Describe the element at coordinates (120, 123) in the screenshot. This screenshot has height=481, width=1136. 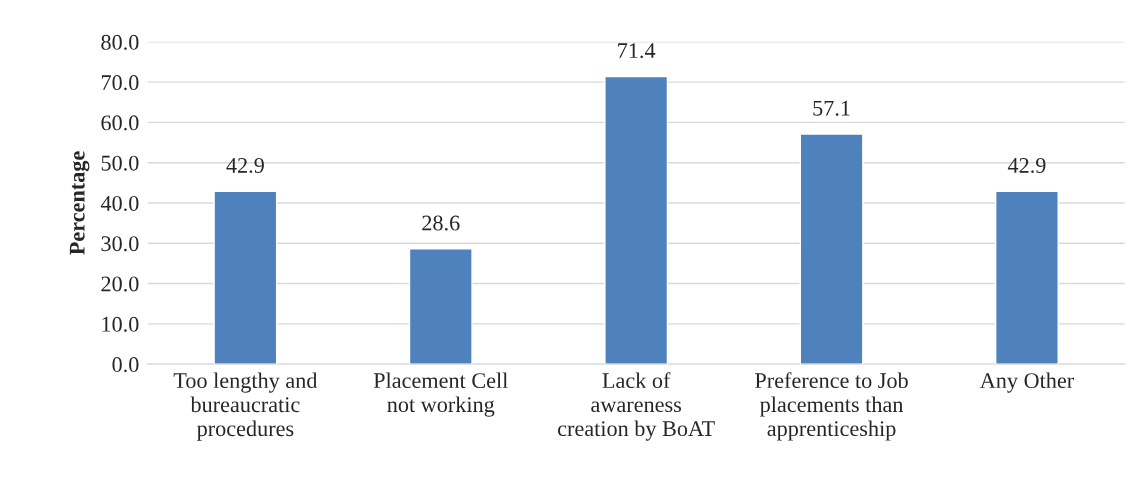
I see `y-tick-label: 60.0` at that location.